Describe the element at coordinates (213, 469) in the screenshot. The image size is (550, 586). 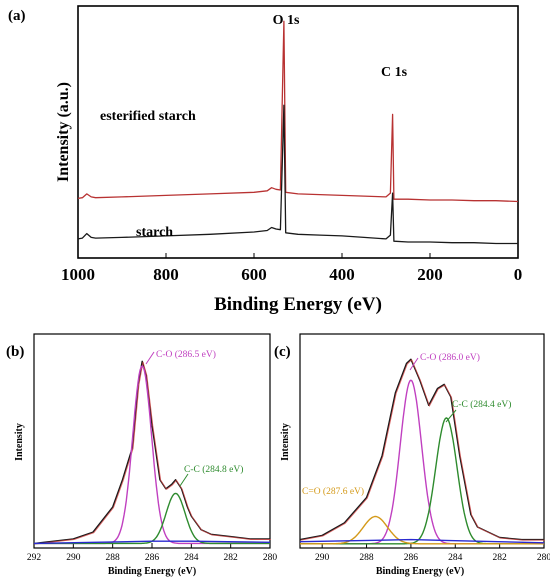
I see `panel-b-annotation-cc: C-C (284.8 eV)` at that location.